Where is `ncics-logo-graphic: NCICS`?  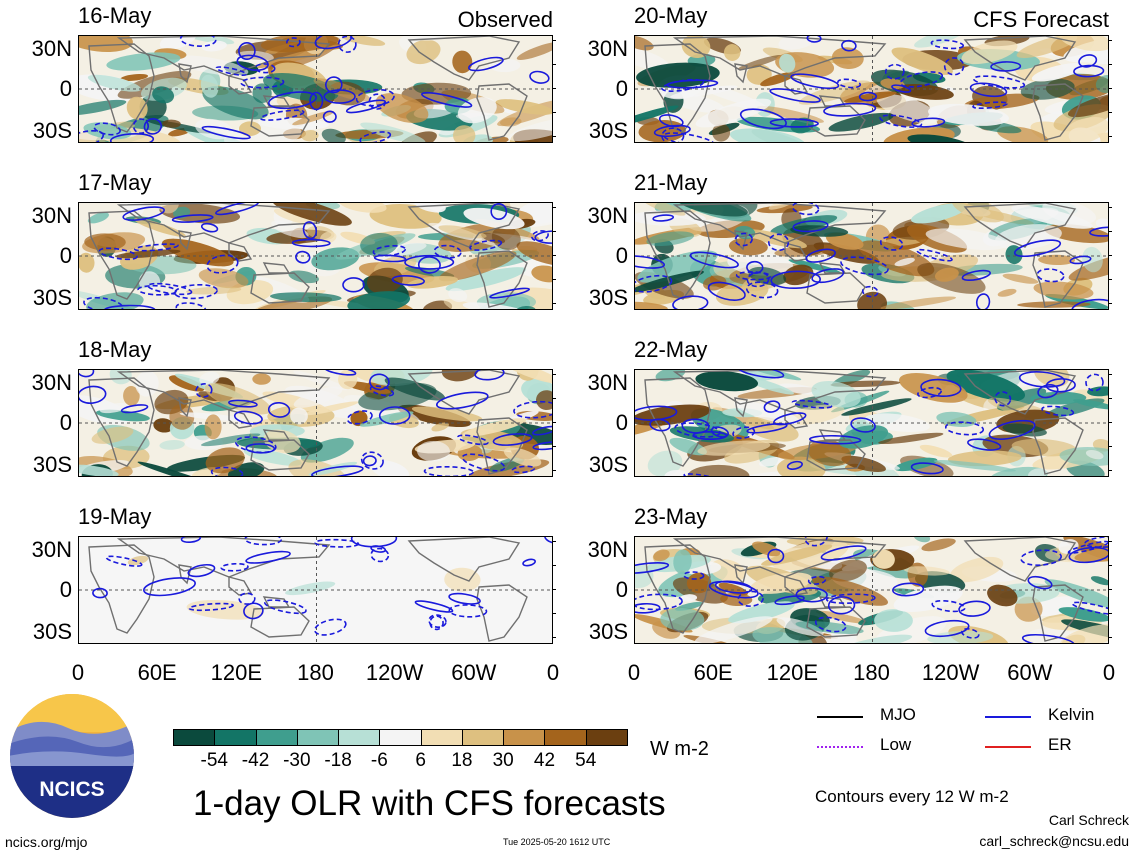 ncics-logo-graphic: NCICS is located at coordinates (72, 756).